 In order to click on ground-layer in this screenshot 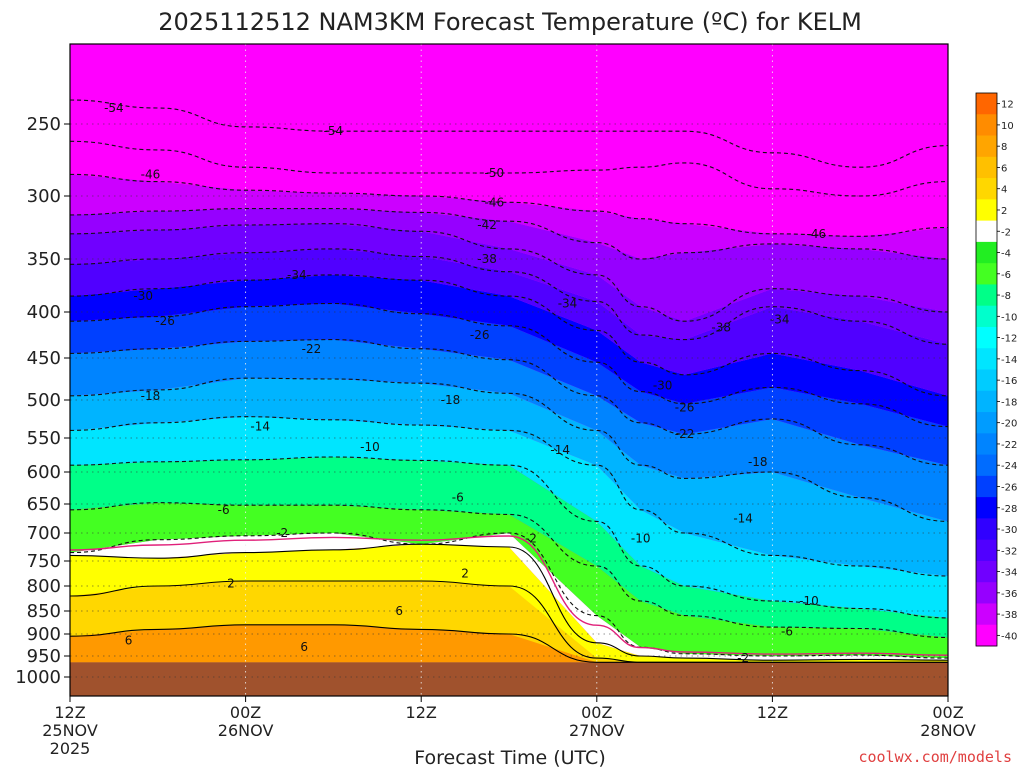, I will do `click(509, 679)`.